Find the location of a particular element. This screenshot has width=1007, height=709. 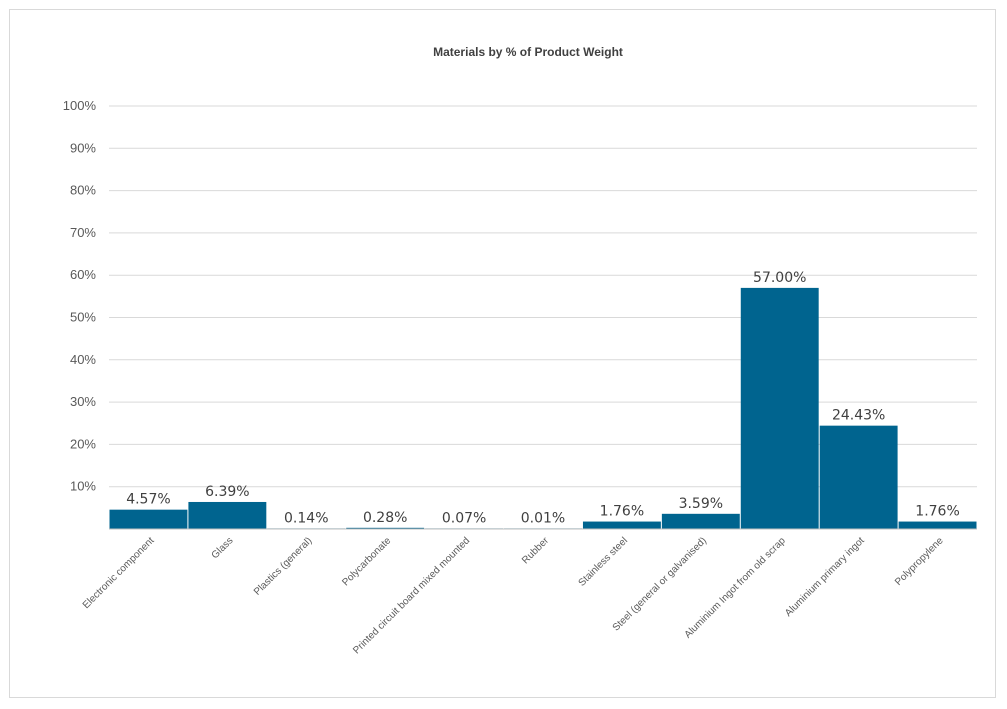

x-tick-label: Polycarbonate is located at coordinates (366, 561).